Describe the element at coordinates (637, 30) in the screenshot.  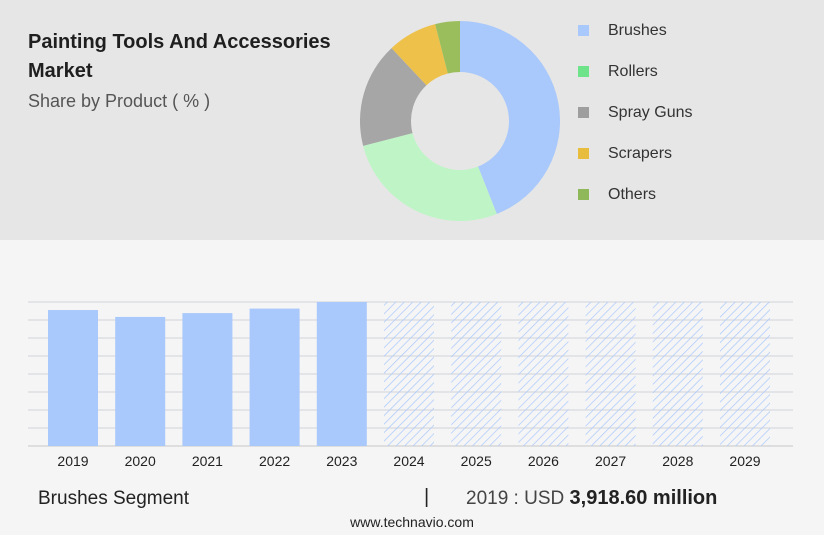
I see `legend-label: Brushes` at that location.